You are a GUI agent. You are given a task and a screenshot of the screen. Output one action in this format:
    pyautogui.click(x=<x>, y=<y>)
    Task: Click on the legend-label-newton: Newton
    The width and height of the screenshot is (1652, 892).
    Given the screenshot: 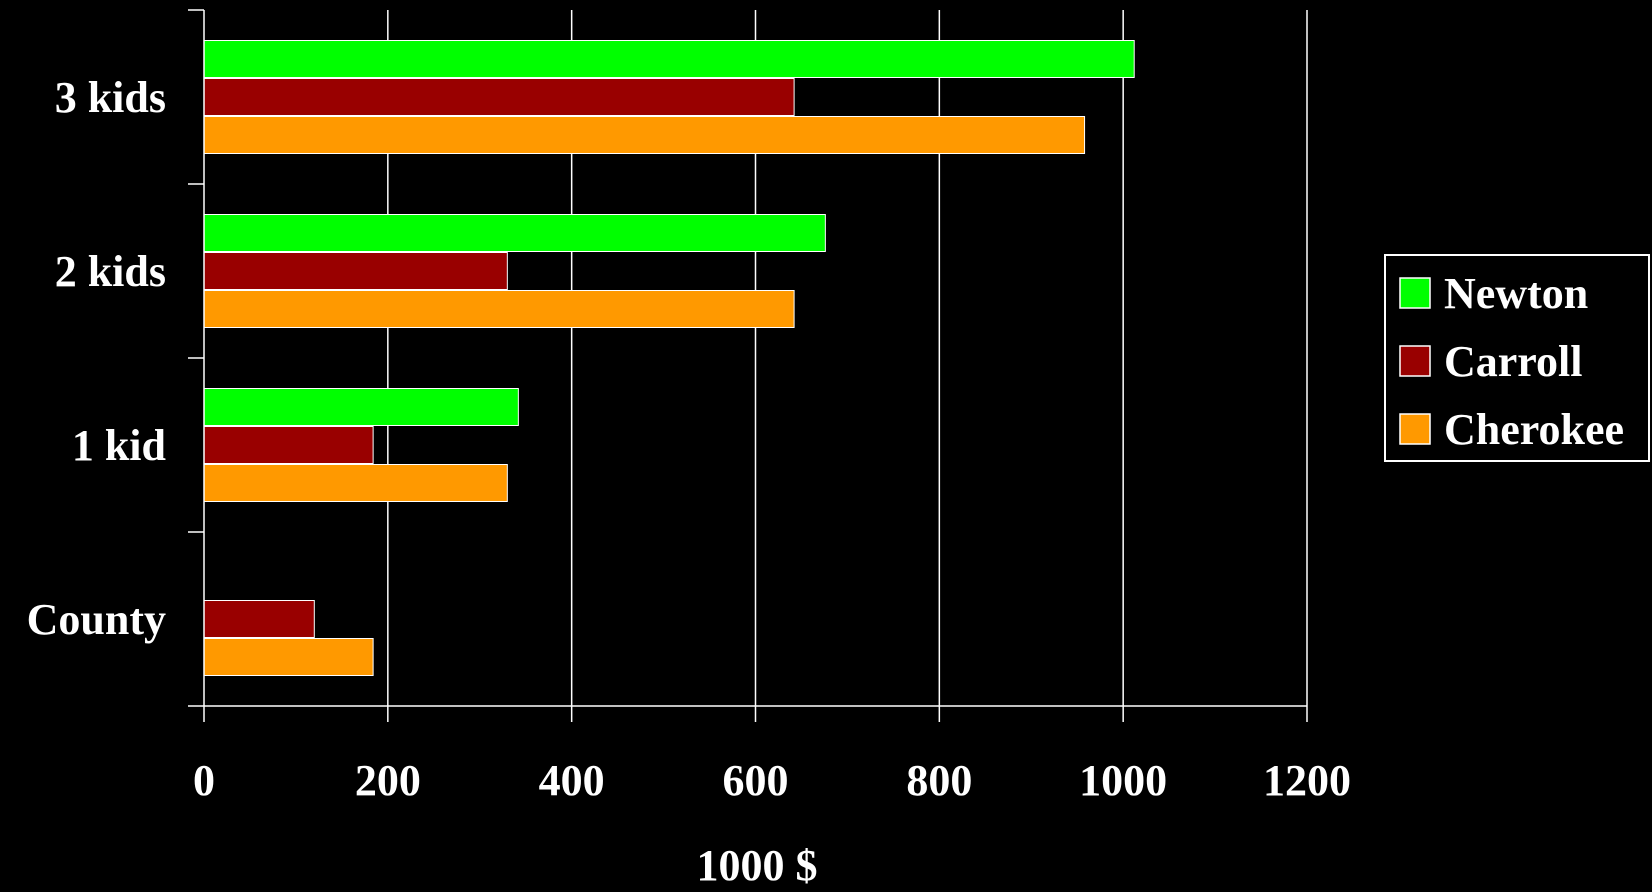 What is the action you would take?
    pyautogui.click(x=1516, y=293)
    